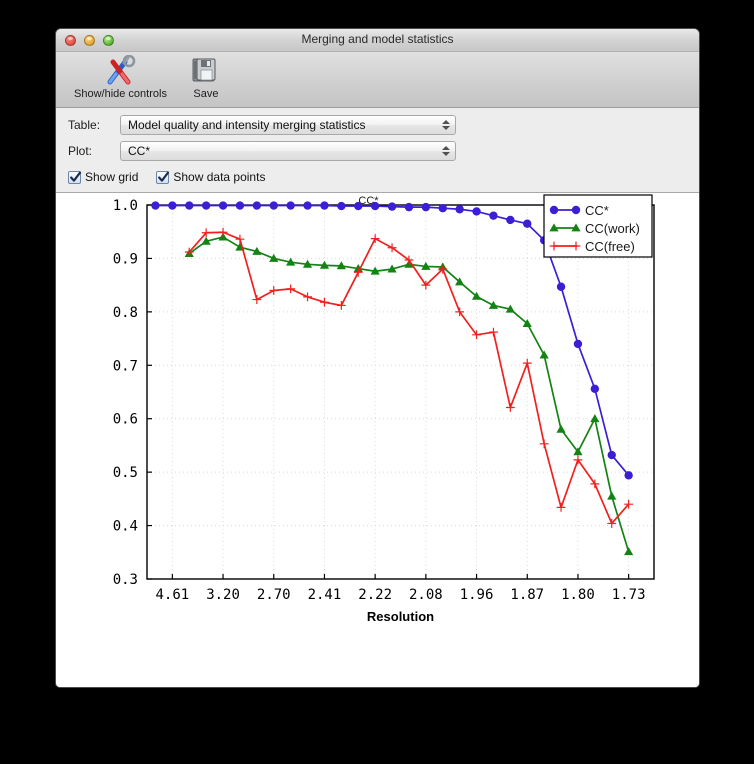 This screenshot has width=754, height=764. Describe the element at coordinates (377, 80) in the screenshot. I see `toolbar: Show/hide controls Save` at that location.